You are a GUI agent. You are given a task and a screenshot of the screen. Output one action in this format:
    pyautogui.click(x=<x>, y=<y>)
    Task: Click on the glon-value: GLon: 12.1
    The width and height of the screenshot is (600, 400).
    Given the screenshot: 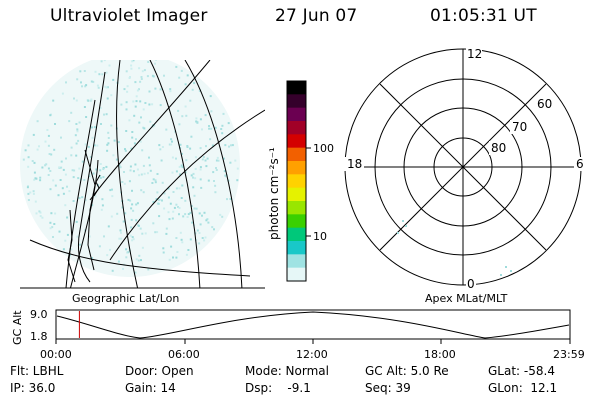 What is the action you would take?
    pyautogui.click(x=523, y=388)
    